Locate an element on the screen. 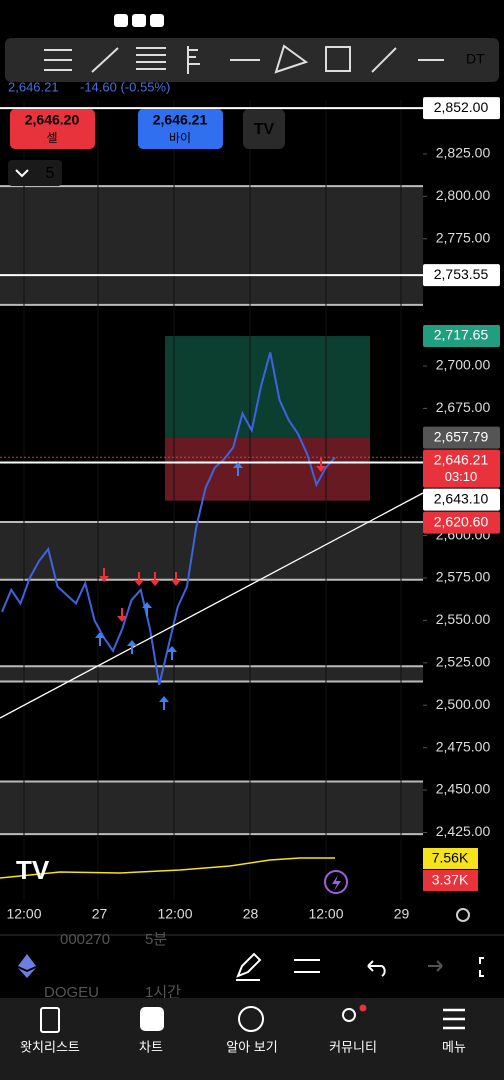 The height and width of the screenshot is (1080, 504). toolbar-icons is located at coordinates (244, 59).